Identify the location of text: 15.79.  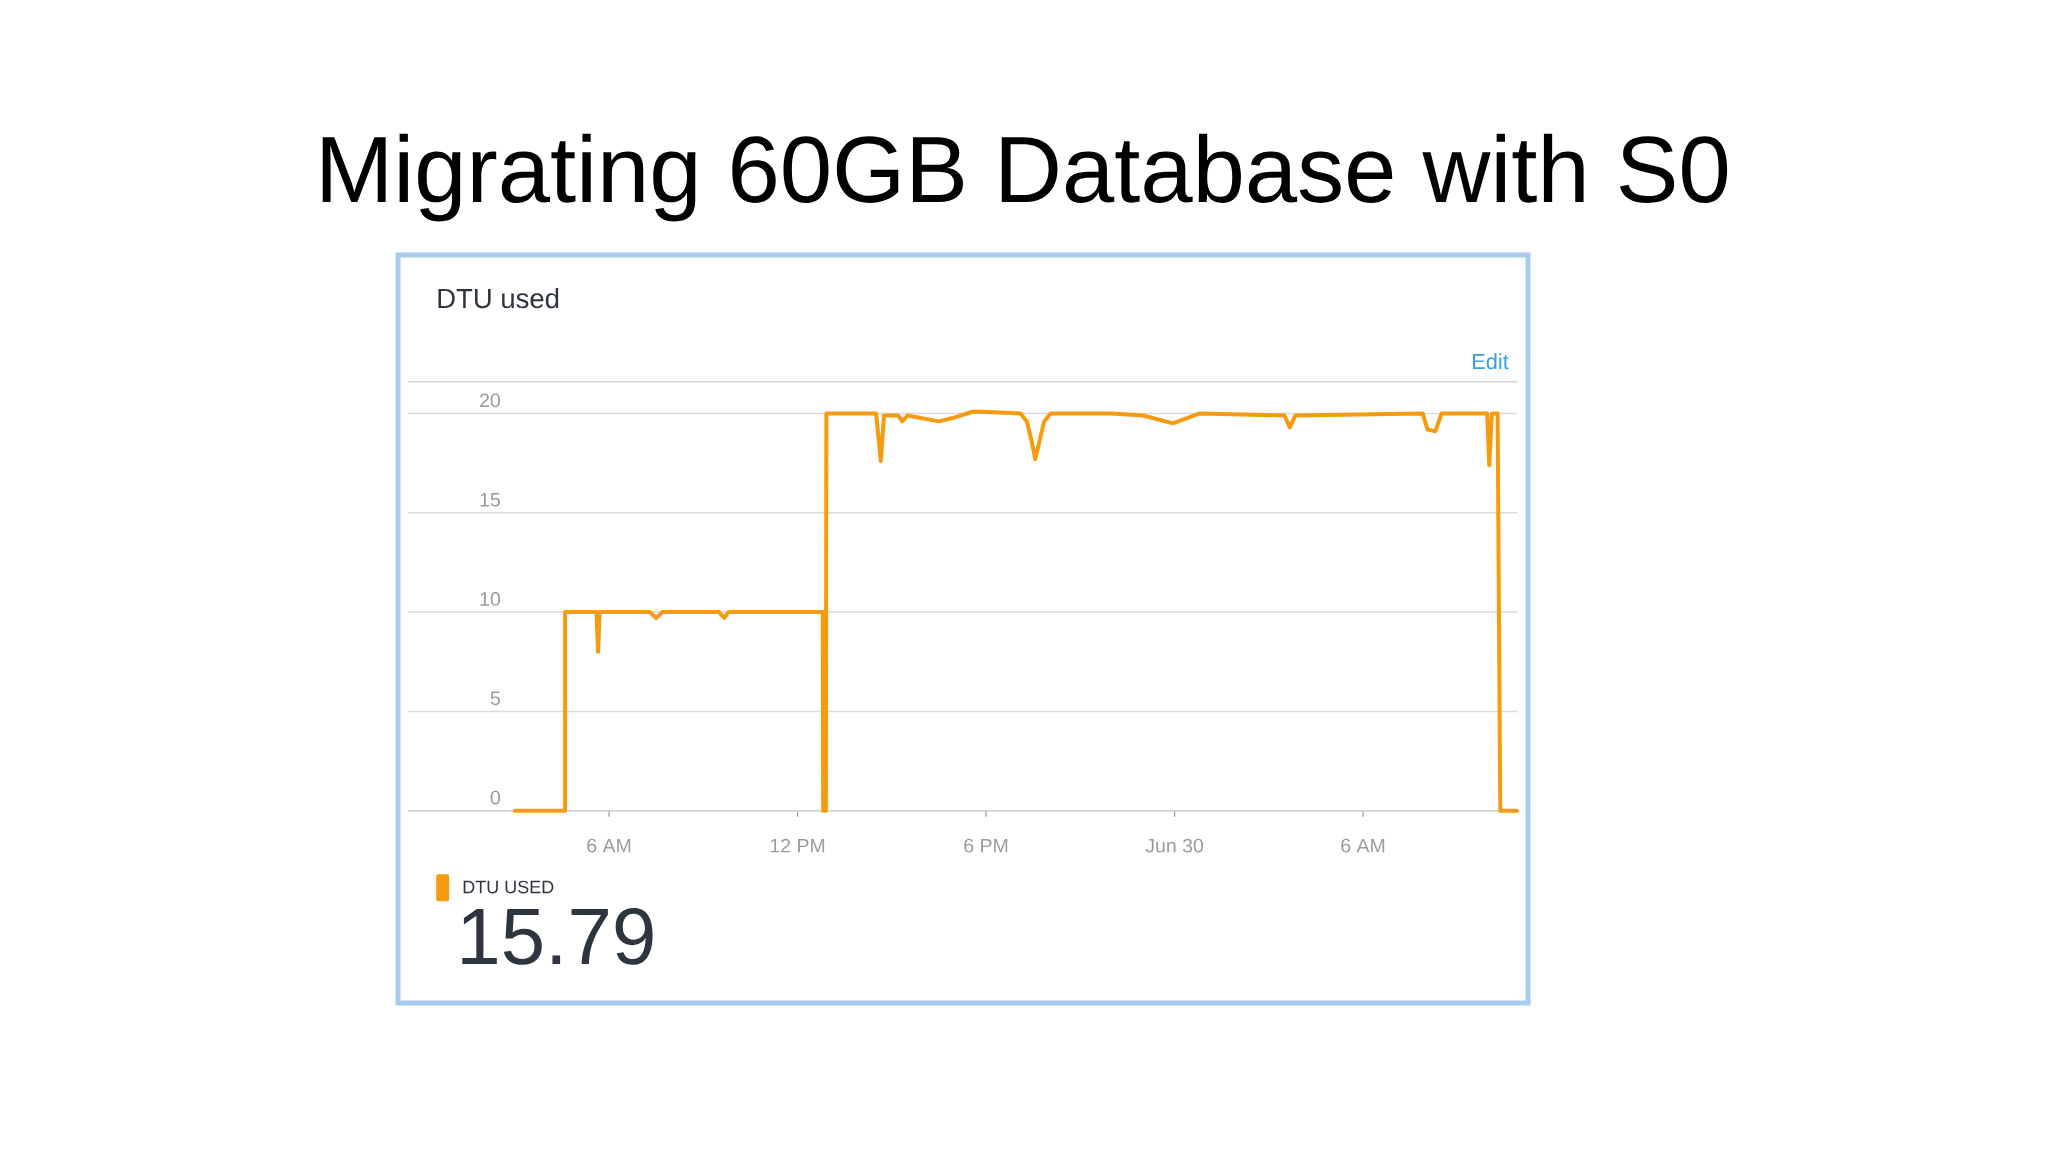
(557, 936).